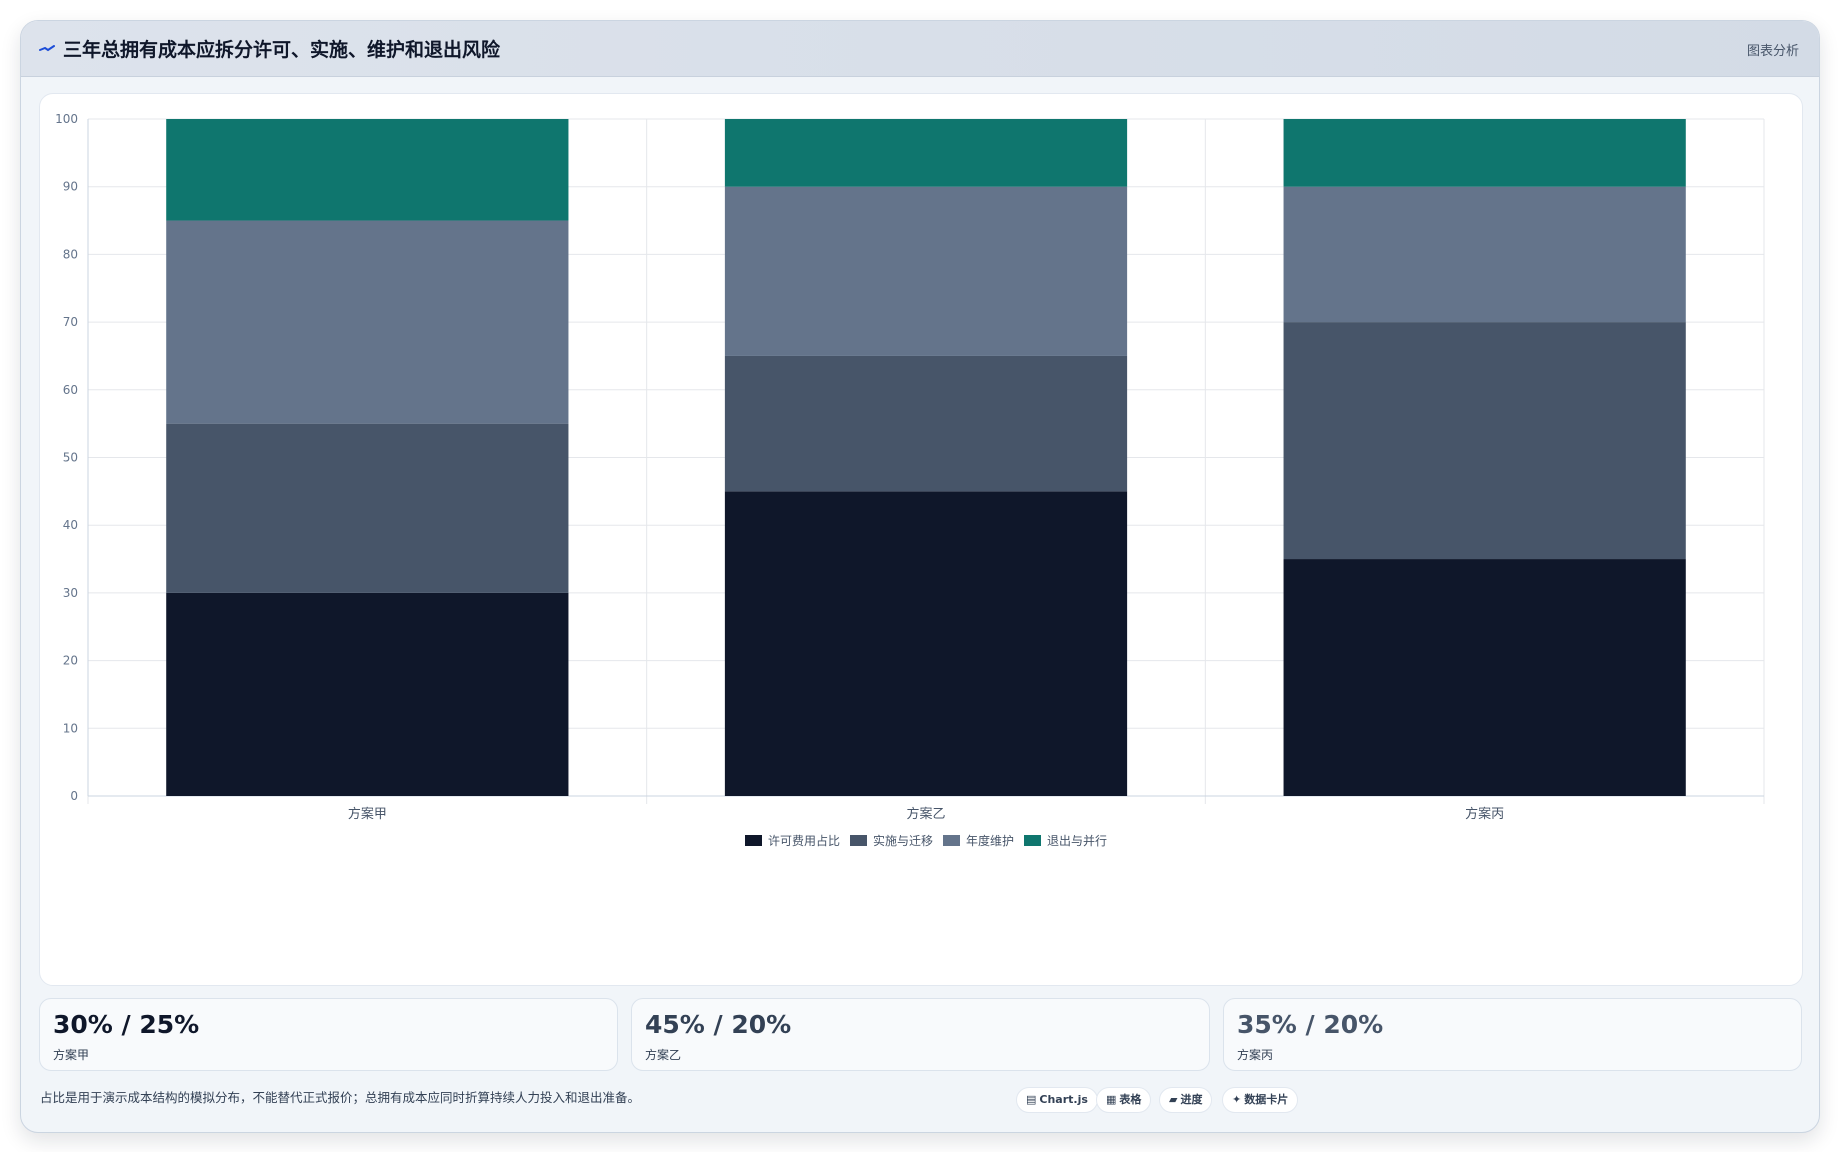 The height and width of the screenshot is (1152, 1840). Describe the element at coordinates (1191, 1099) in the screenshot. I see `chip-label: 进度` at that location.